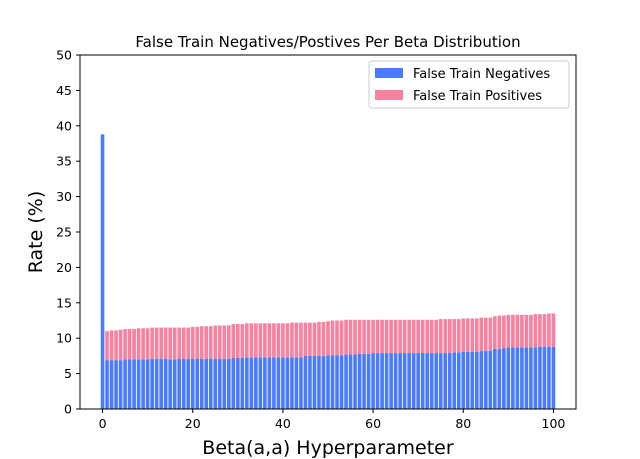 This screenshot has width=640, height=459. I want to click on y-tick-label-10: 10, so click(64, 338).